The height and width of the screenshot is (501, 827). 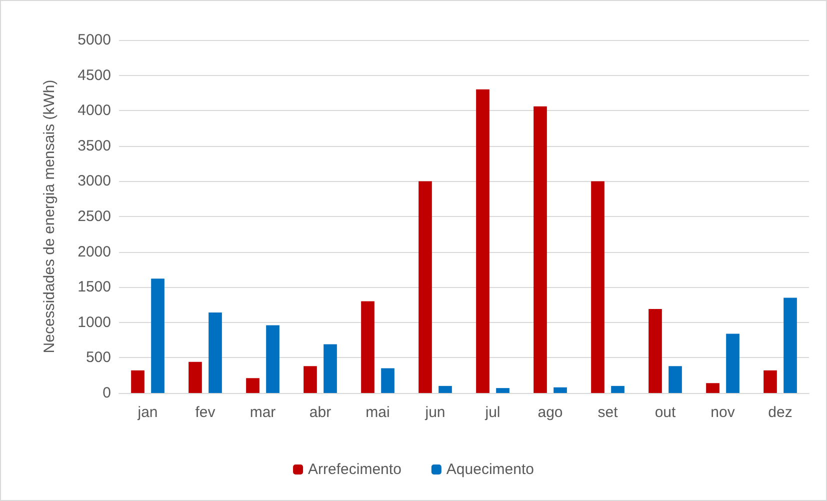 I want to click on y-tick-label: 2500, so click(x=94, y=216).